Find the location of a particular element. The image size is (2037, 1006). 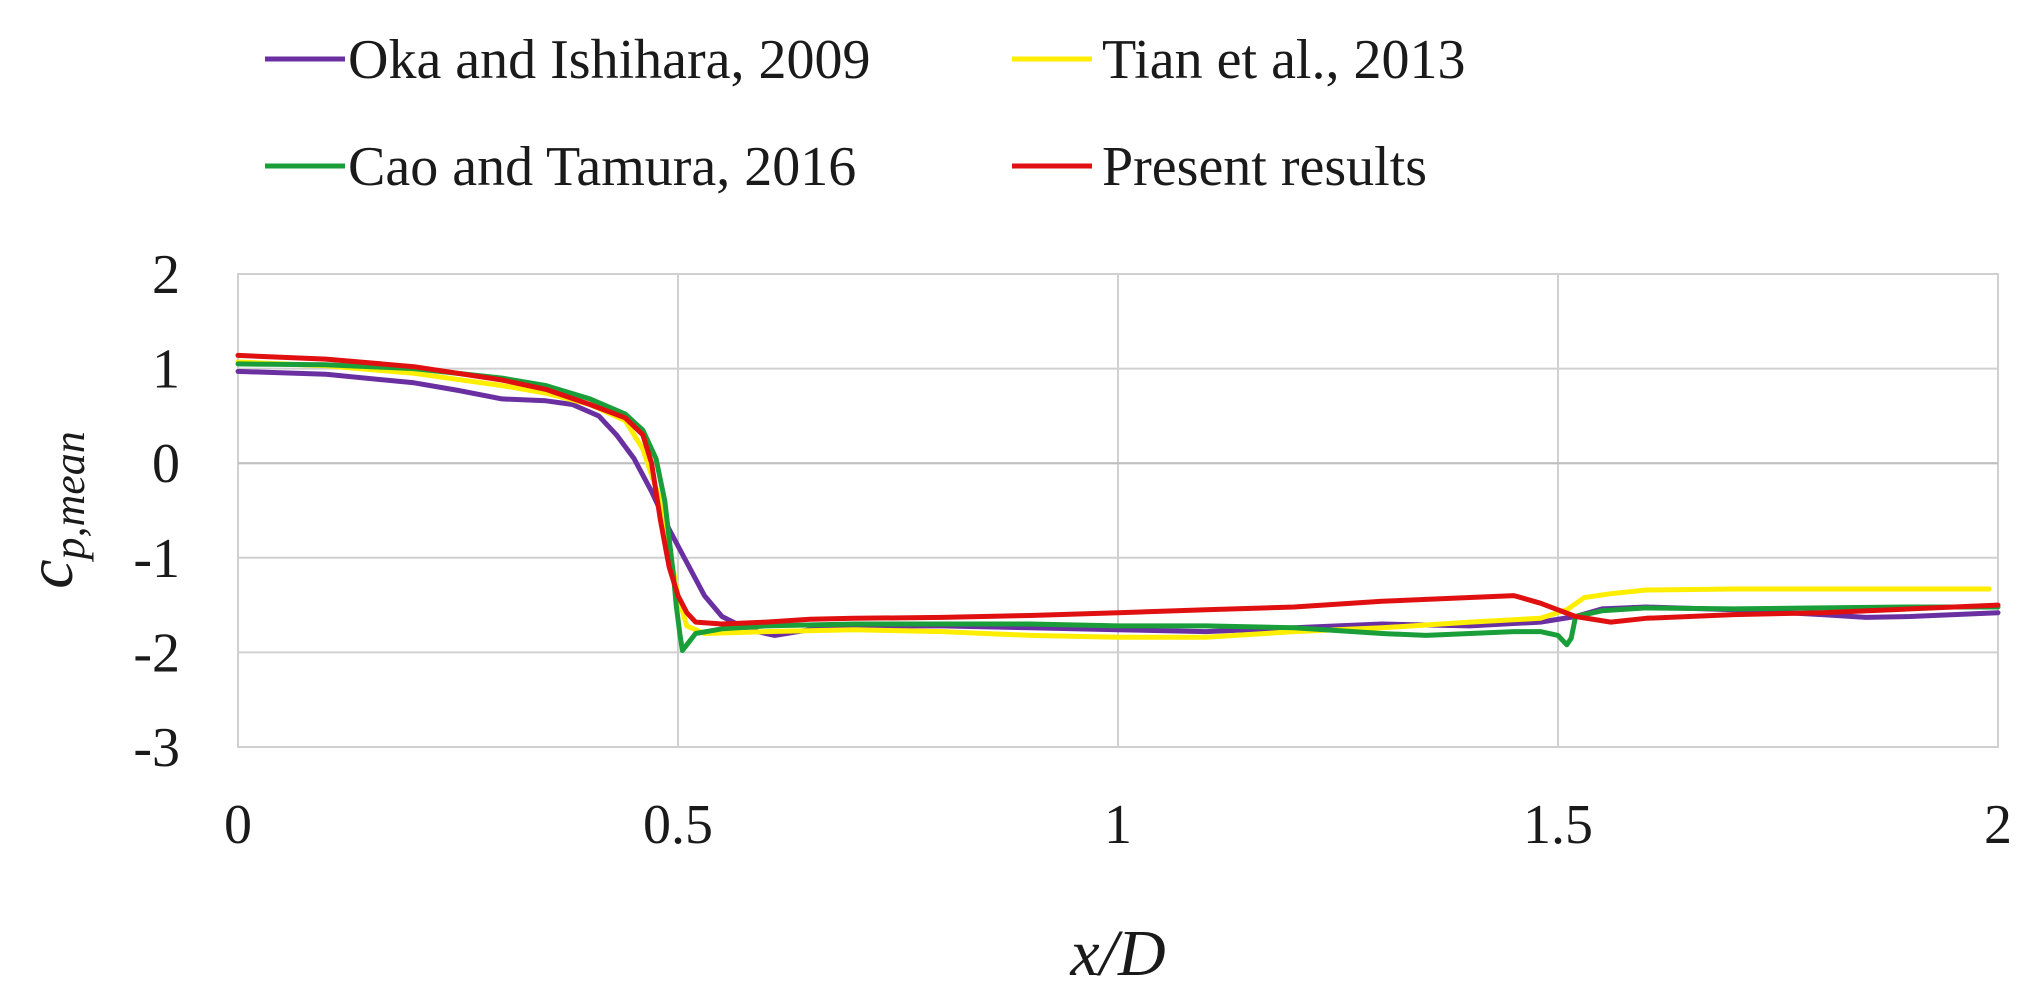

legend-item-tian: Tian et al., 2013 is located at coordinates (1238, 60).